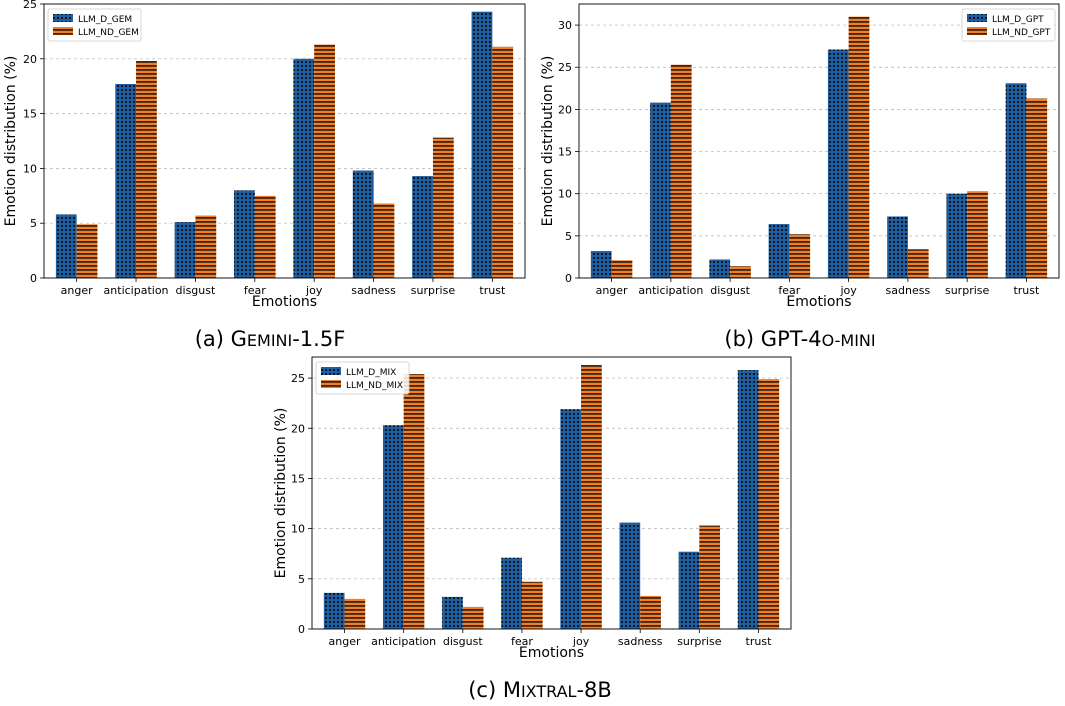  What do you see at coordinates (270, 339) in the screenshot?
I see `panel-caption: (a) GEMINI-1.5F` at bounding box center [270, 339].